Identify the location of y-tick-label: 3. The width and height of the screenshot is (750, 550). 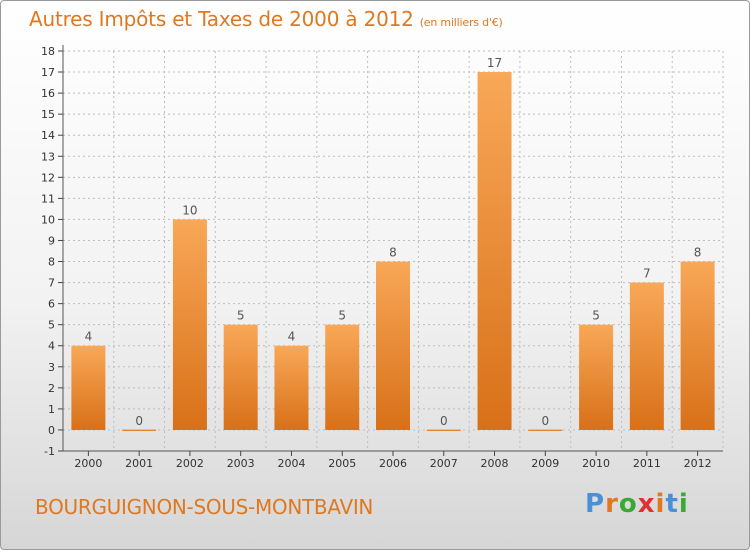
(51, 367).